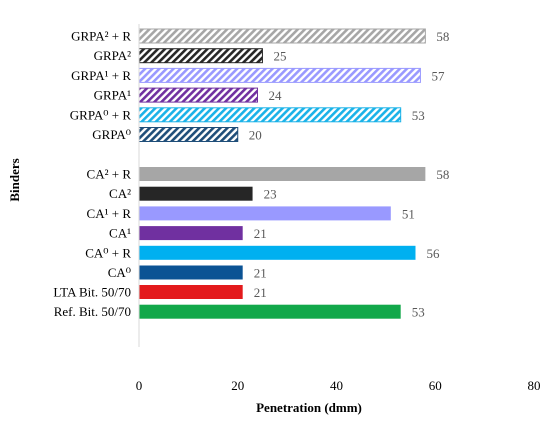 The image size is (550, 421). Describe the element at coordinates (442, 174) in the screenshot. I see `value-label-6: 58` at that location.